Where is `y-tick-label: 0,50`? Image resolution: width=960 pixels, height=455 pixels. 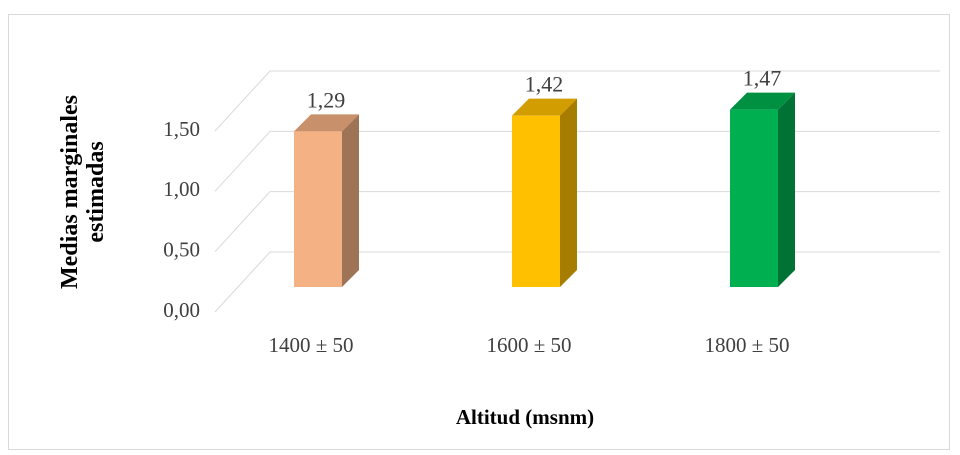 y-tick-label: 0,50 is located at coordinates (181, 249).